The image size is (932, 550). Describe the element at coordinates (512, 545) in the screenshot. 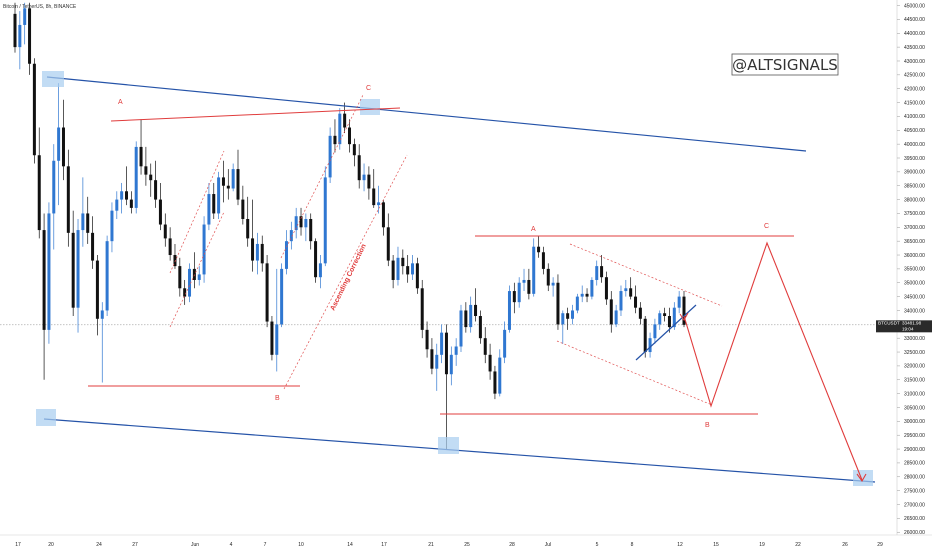

I see `time-tick-label: 28` at that location.